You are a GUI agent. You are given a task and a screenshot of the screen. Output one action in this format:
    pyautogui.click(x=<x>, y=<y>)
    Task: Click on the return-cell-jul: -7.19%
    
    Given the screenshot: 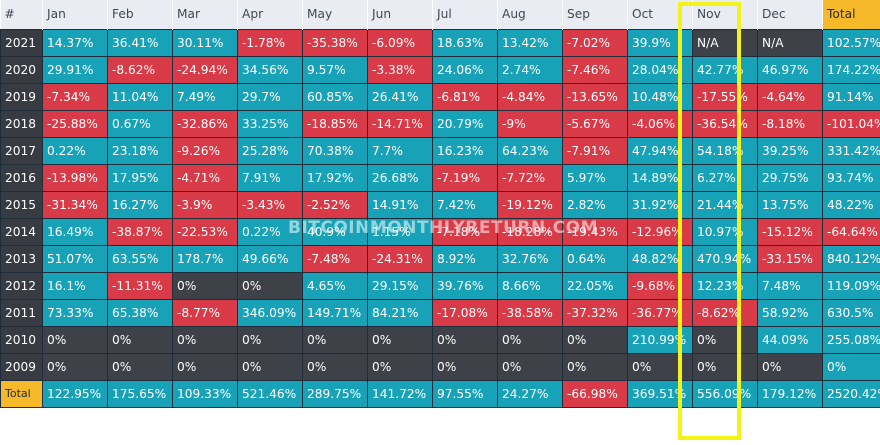 What is the action you would take?
    pyautogui.click(x=465, y=177)
    